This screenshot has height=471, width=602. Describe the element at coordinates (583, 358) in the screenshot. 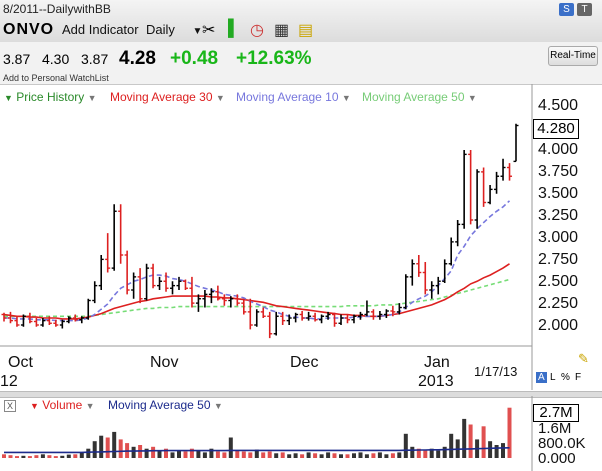

I see `pencil-icon: ✎` at that location.